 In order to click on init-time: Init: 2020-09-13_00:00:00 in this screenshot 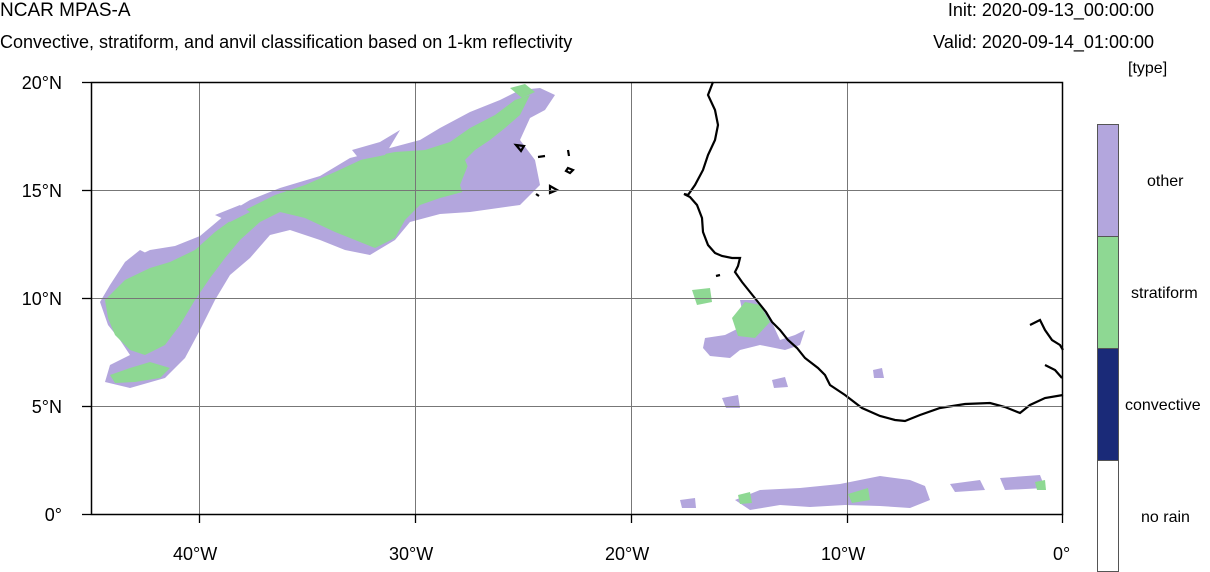, I will do `click(1050, 10)`.